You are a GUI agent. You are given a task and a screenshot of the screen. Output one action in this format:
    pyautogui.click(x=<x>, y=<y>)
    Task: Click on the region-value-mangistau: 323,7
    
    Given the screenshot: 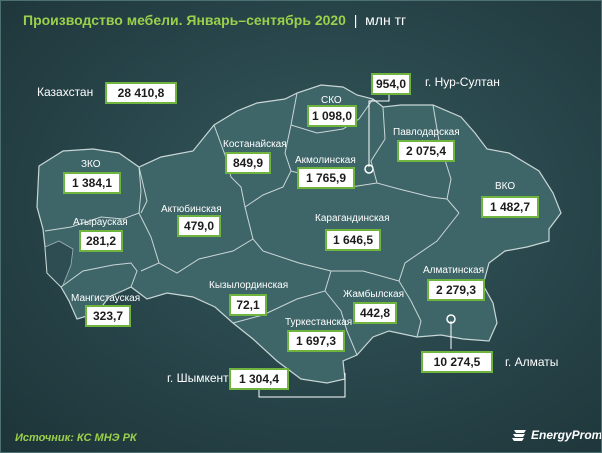 What is the action you would take?
    pyautogui.click(x=108, y=316)
    